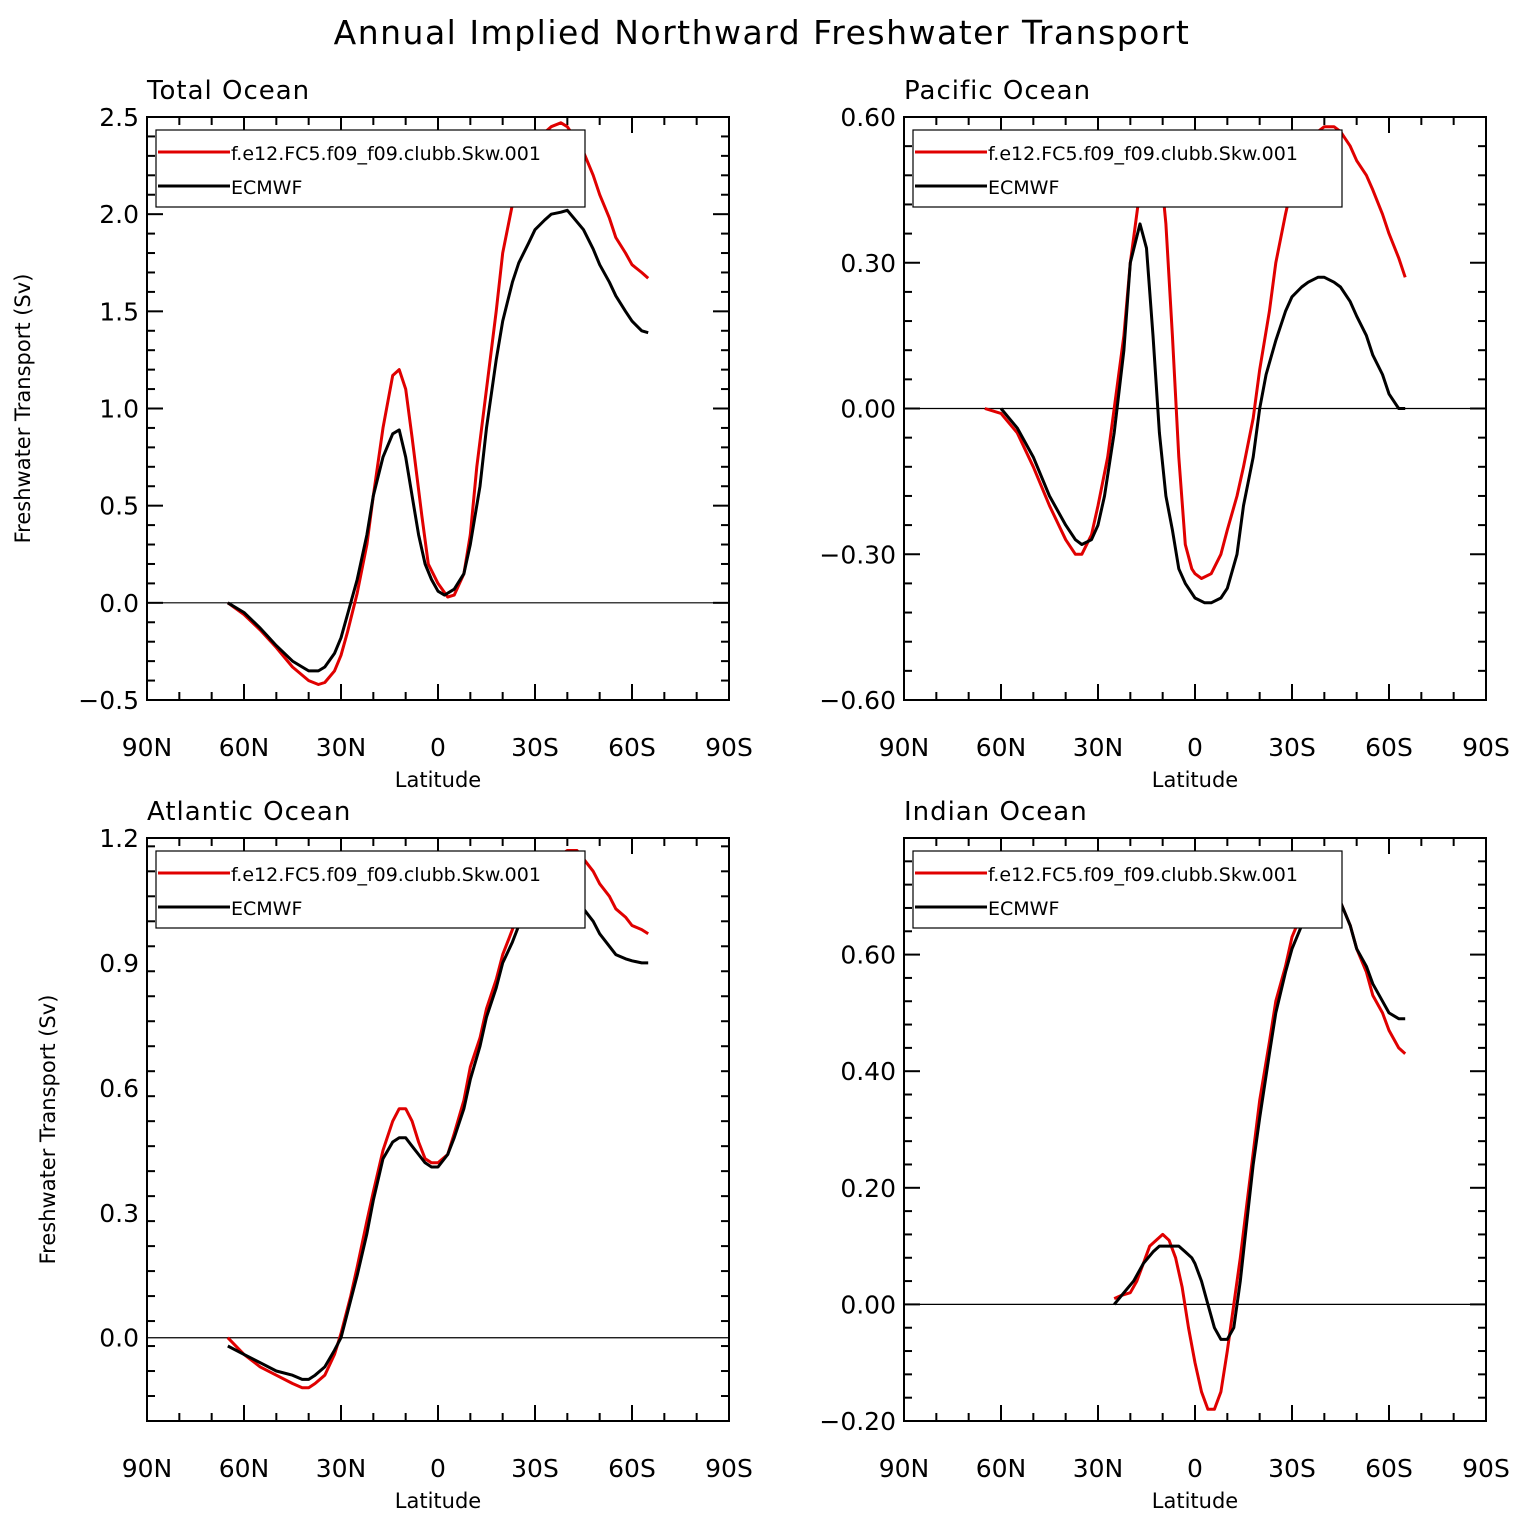 Image resolution: width=1524 pixels, height=1527 pixels. I want to click on y-tick-label: 0.9, so click(119, 963).